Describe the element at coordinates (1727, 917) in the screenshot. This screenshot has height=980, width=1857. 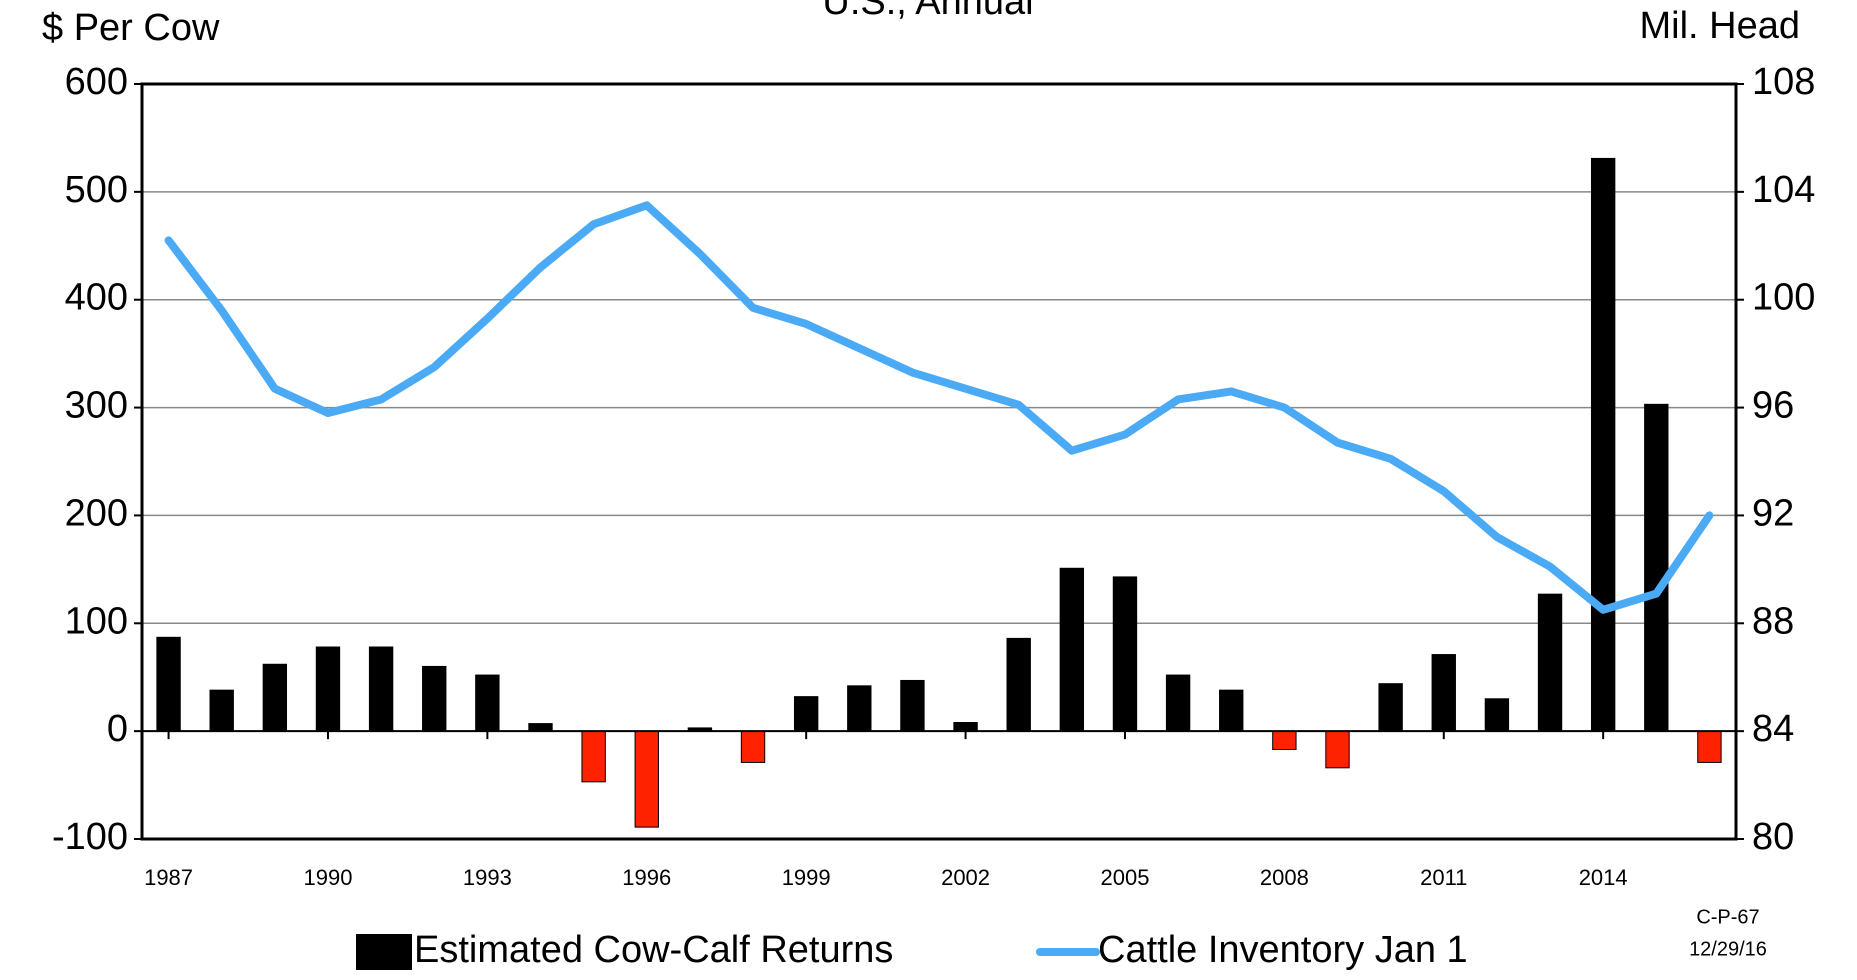
I see `note: C-P-67` at that location.